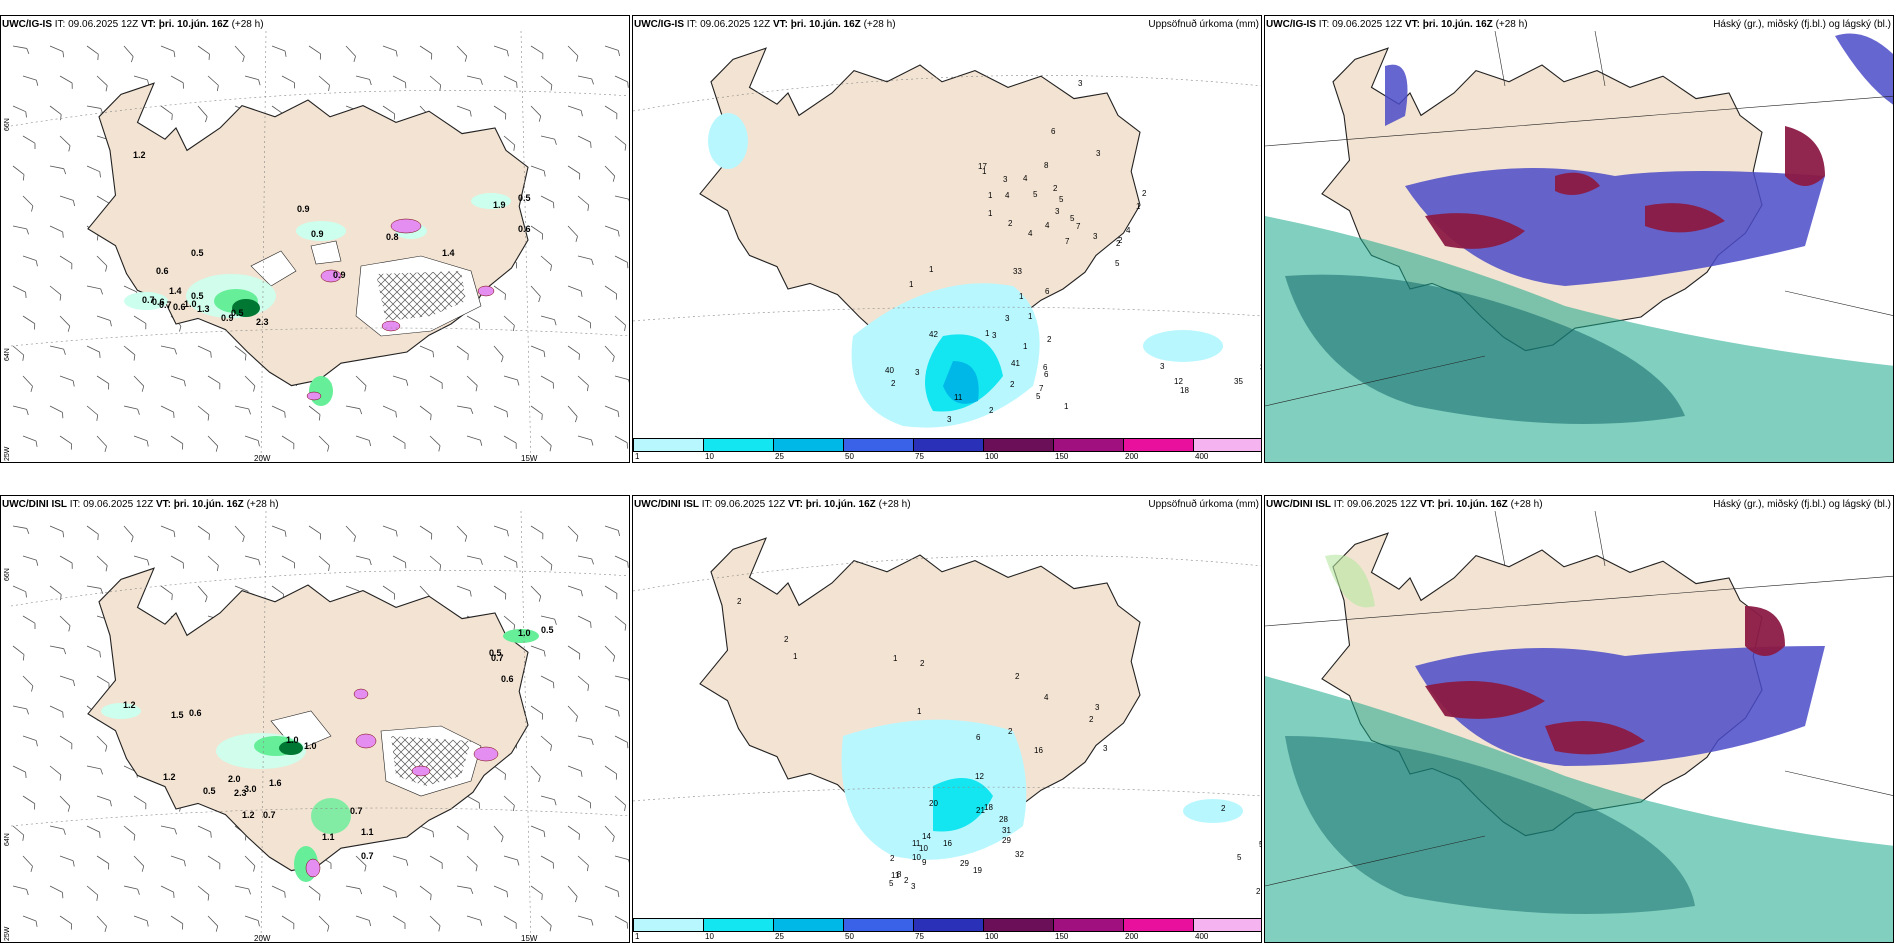 Image resolution: width=1900 pixels, height=950 pixels. Describe the element at coordinates (1080, 83) in the screenshot. I see `map-value-label: 3` at that location.